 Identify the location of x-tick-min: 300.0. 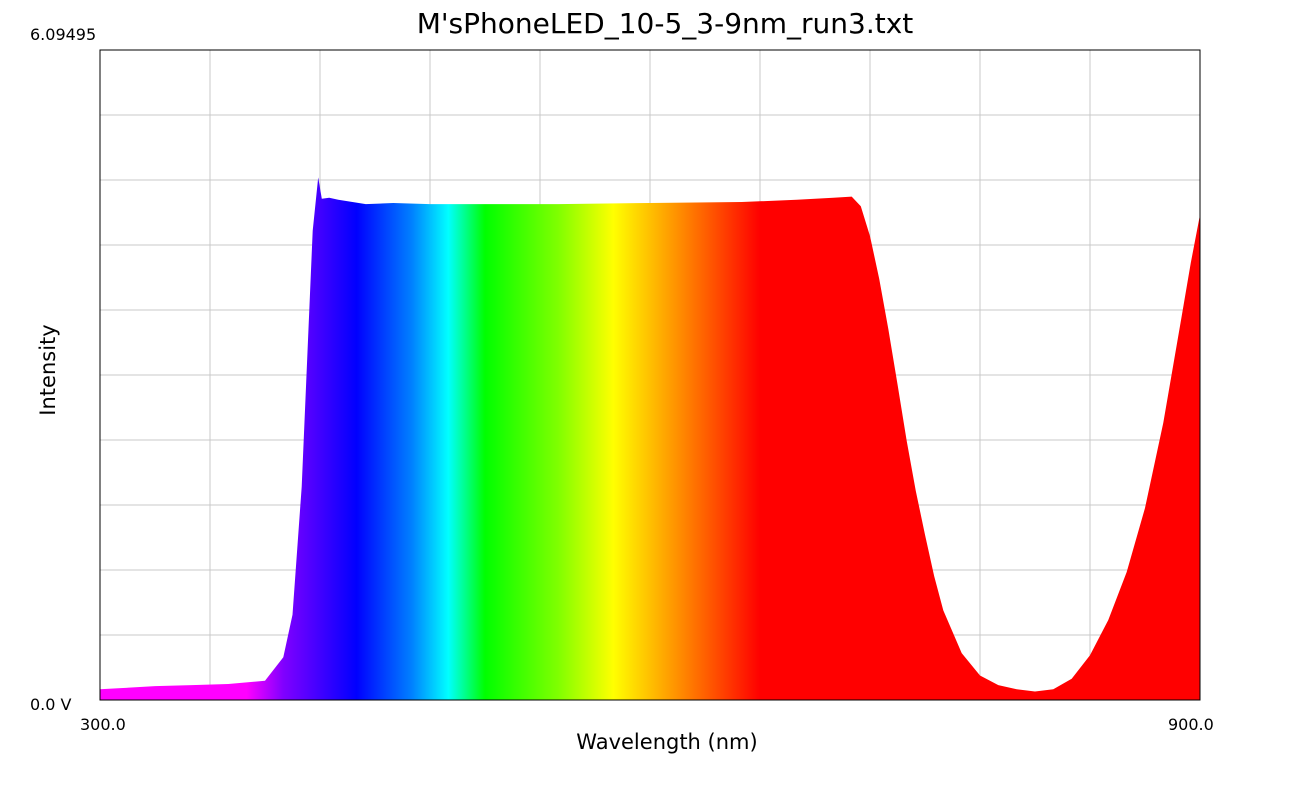
(103, 724).